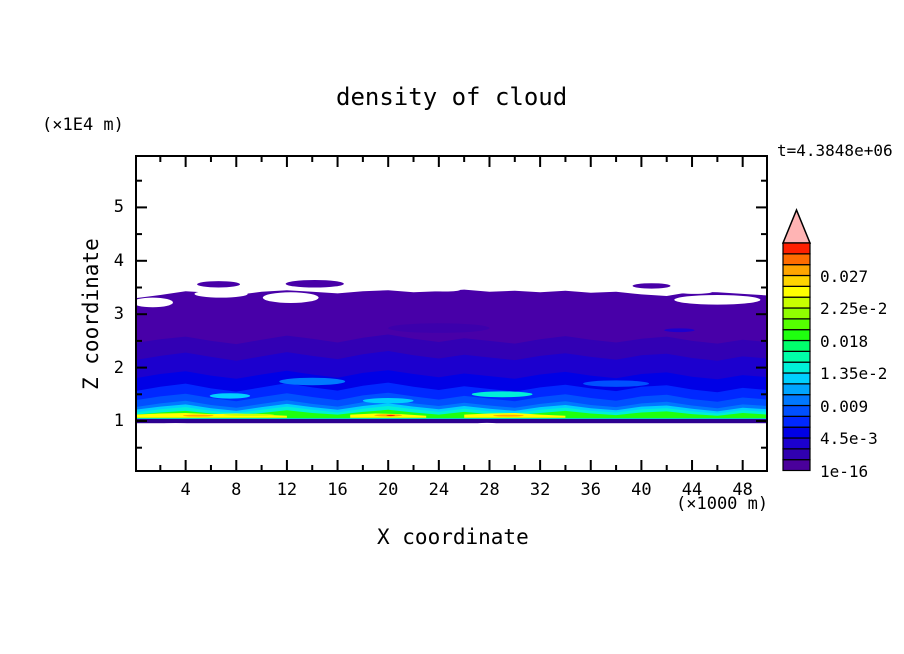  Describe the element at coordinates (287, 490) in the screenshot. I see `x-tick-label: 12` at that location.